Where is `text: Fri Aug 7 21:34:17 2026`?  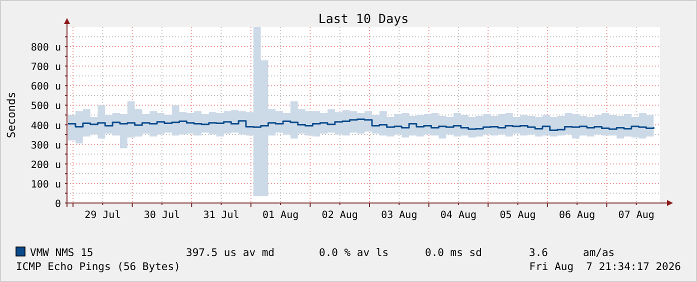
text: Fri Aug 7 21:34:17 2026 is located at coordinates (605, 267).